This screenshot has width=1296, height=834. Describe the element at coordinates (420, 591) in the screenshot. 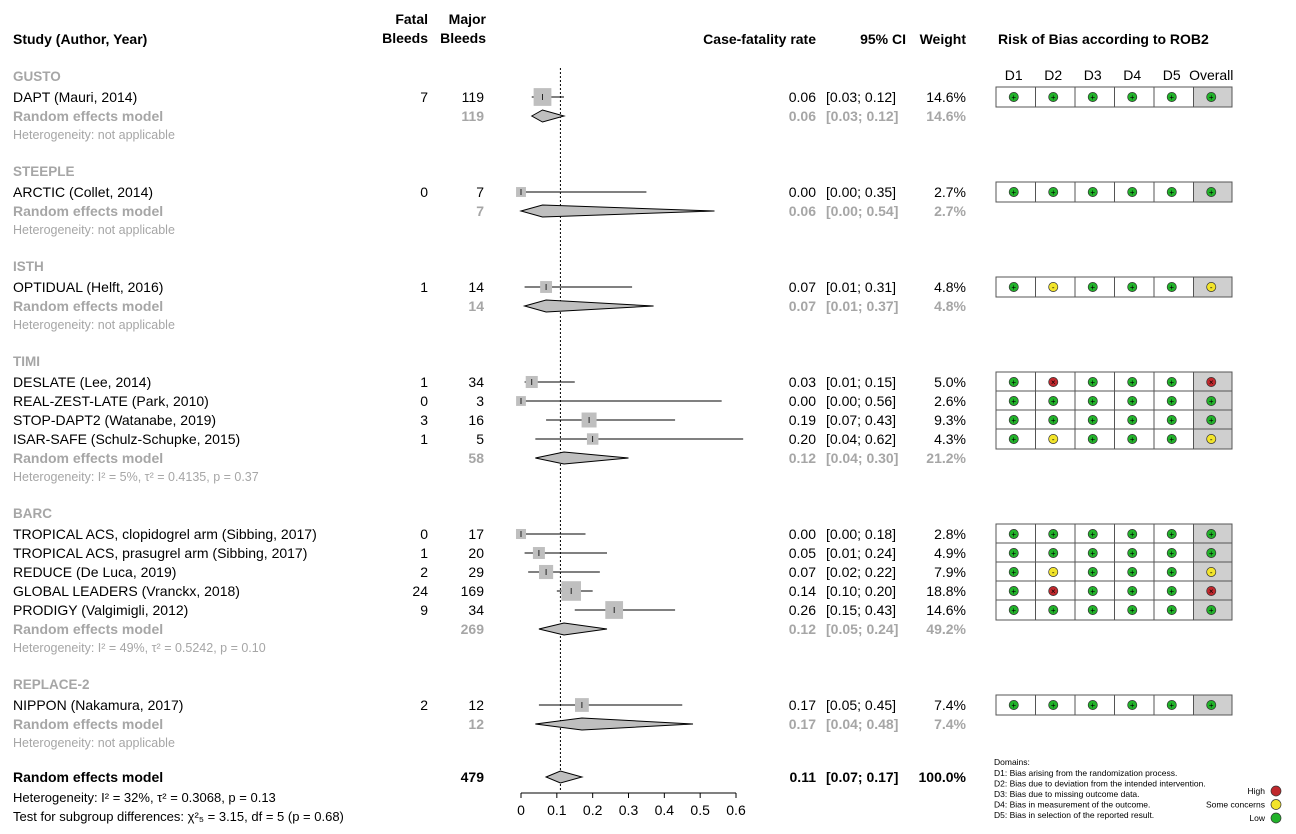

I see `fatal-bleeds-value: 24` at that location.